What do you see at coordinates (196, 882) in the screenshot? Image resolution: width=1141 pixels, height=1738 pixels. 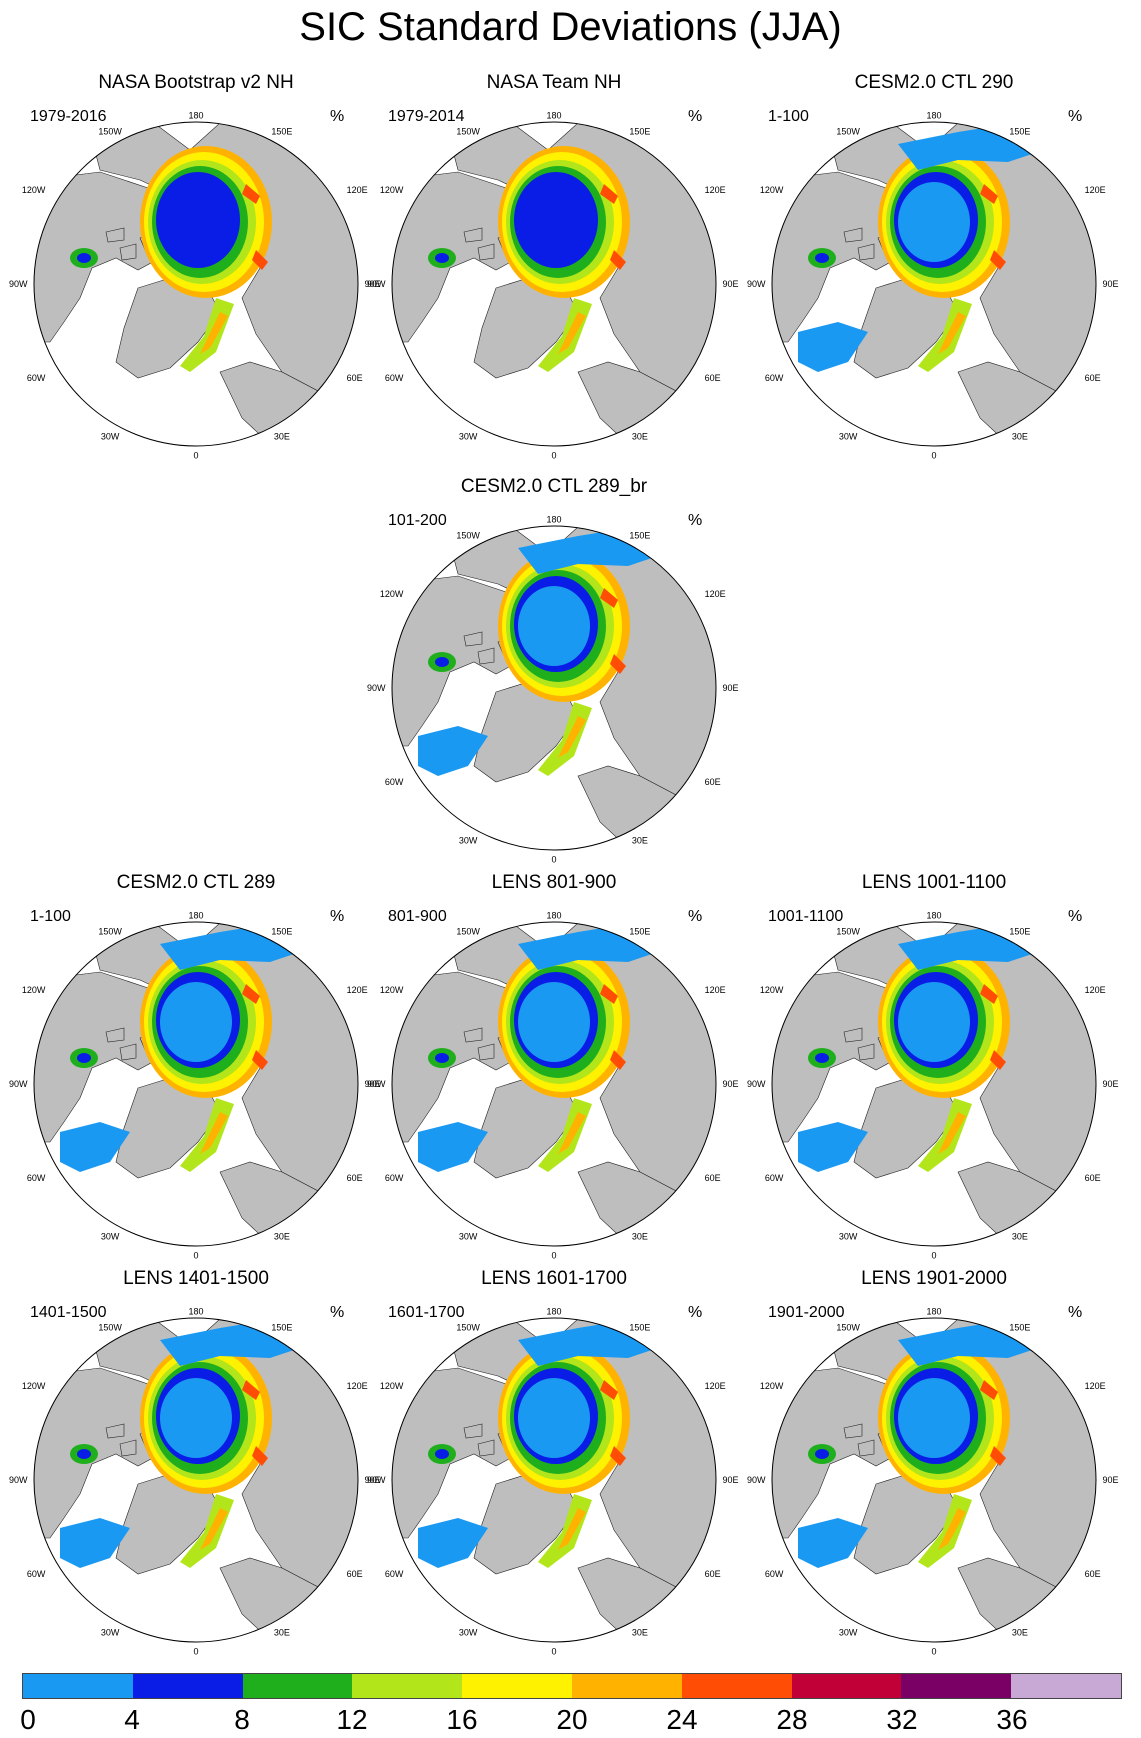 I see `panel-title: CESM2.0 CTL 289` at bounding box center [196, 882].